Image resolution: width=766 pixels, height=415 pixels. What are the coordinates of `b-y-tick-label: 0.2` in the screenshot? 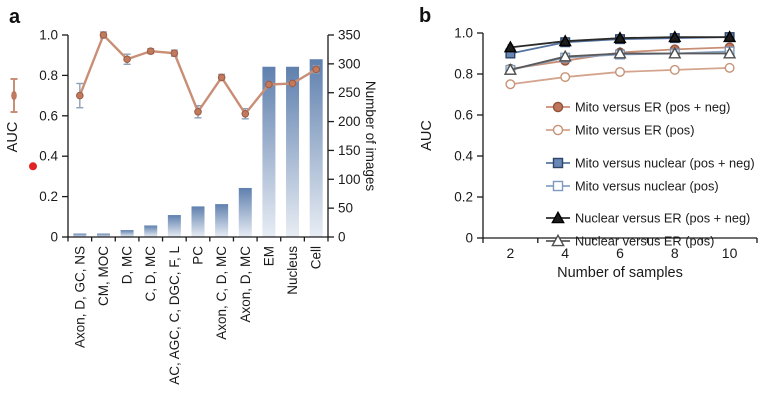 It's located at (463, 197).